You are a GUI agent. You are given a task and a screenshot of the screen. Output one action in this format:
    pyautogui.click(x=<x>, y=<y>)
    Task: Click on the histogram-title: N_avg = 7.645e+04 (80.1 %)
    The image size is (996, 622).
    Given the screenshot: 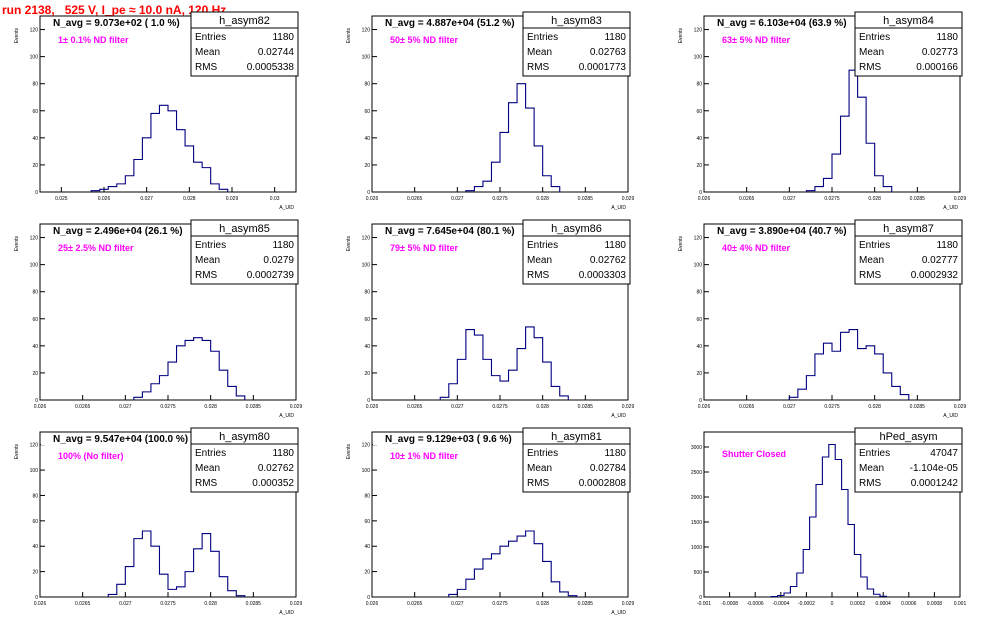 What is the action you would take?
    pyautogui.click(x=450, y=231)
    